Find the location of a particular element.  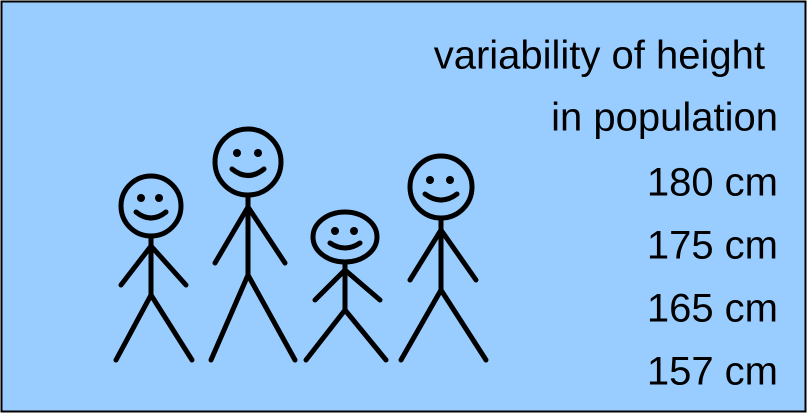

height-label: 165 cm is located at coordinates (712, 309).